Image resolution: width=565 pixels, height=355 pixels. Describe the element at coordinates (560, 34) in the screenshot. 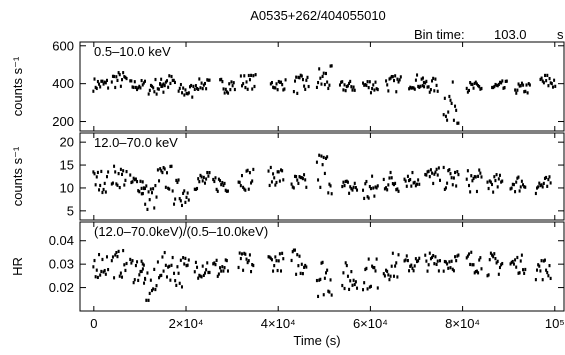

I see `bin-time-unit: s` at that location.